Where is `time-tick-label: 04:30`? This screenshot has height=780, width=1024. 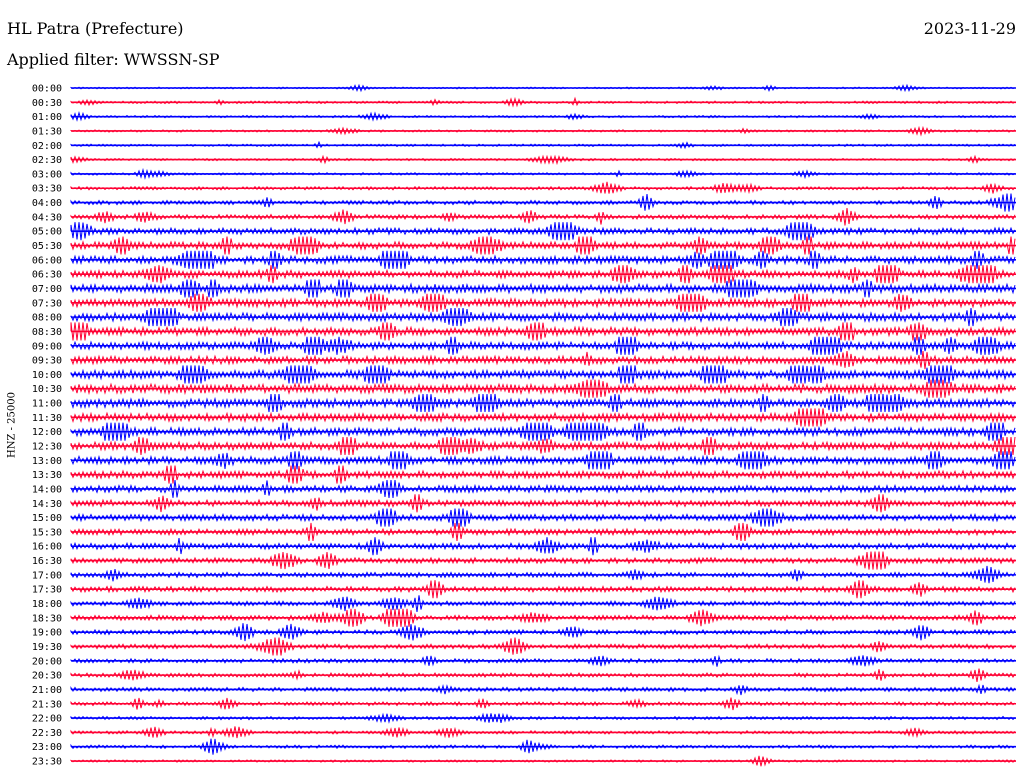 time-tick-label: 04:30 is located at coordinates (47, 217).